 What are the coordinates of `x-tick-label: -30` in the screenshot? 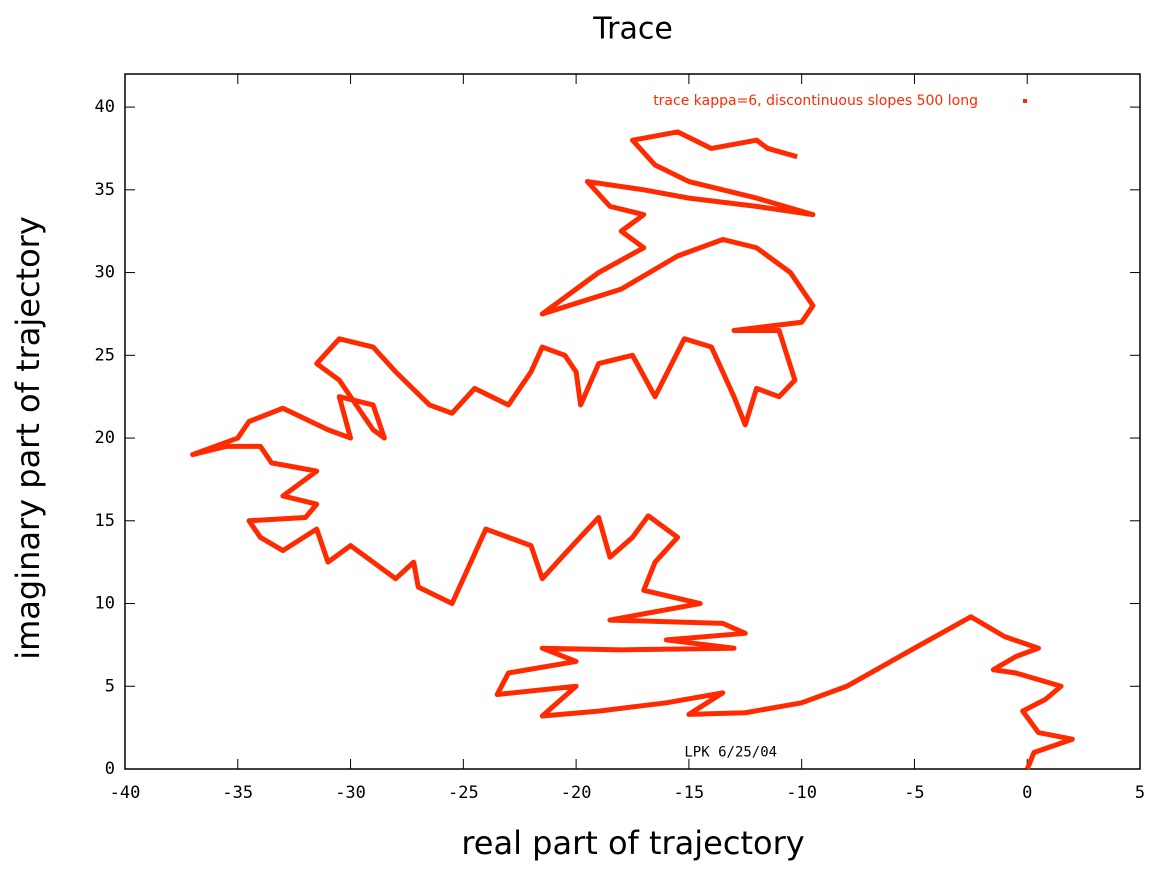 It's located at (350, 793).